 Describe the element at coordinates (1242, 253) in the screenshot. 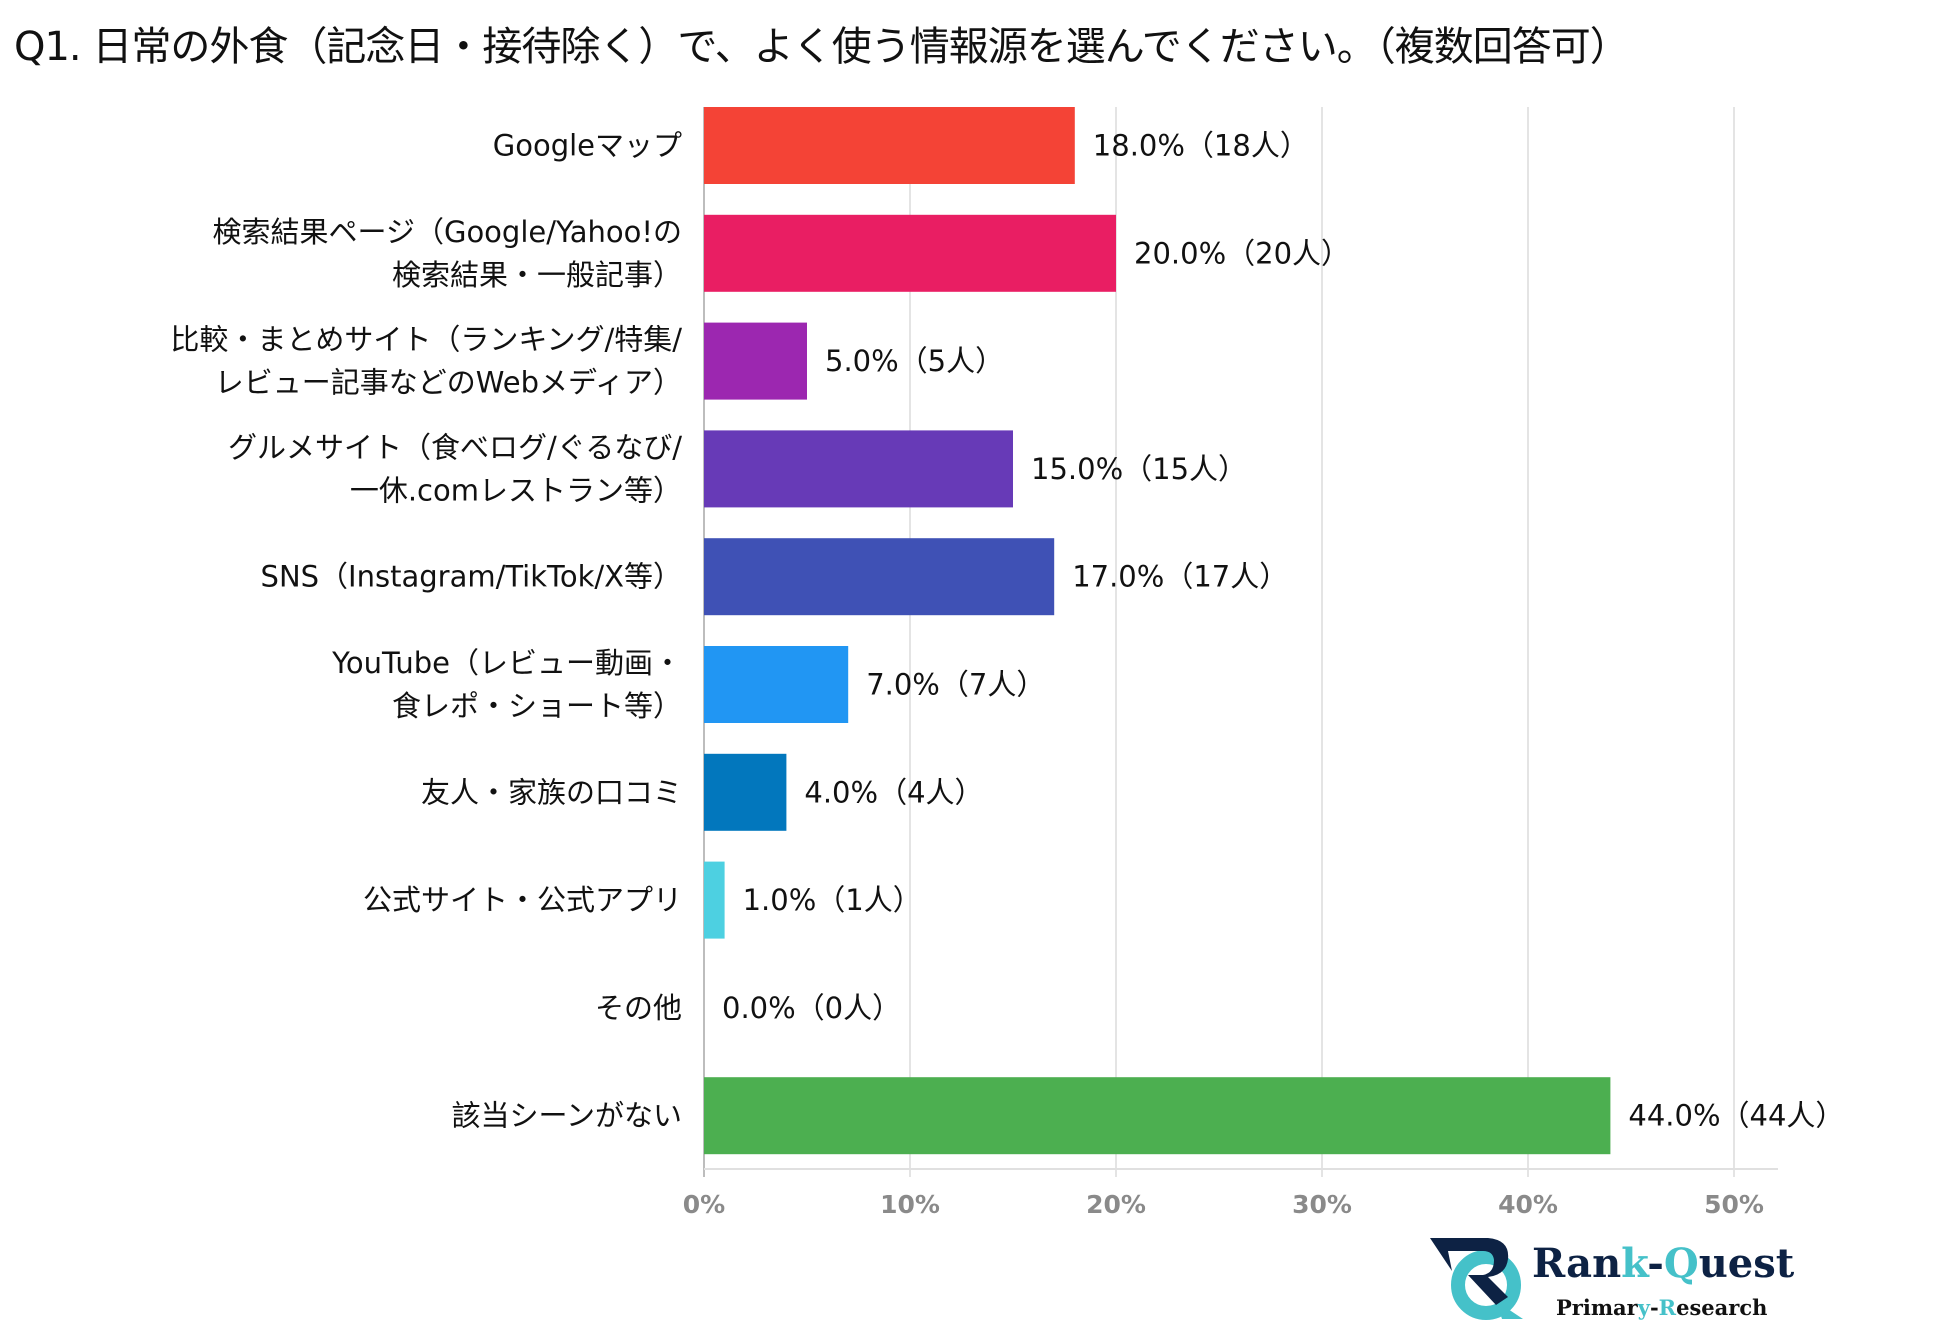

I see `data-label: 20.0%（20人）` at that location.